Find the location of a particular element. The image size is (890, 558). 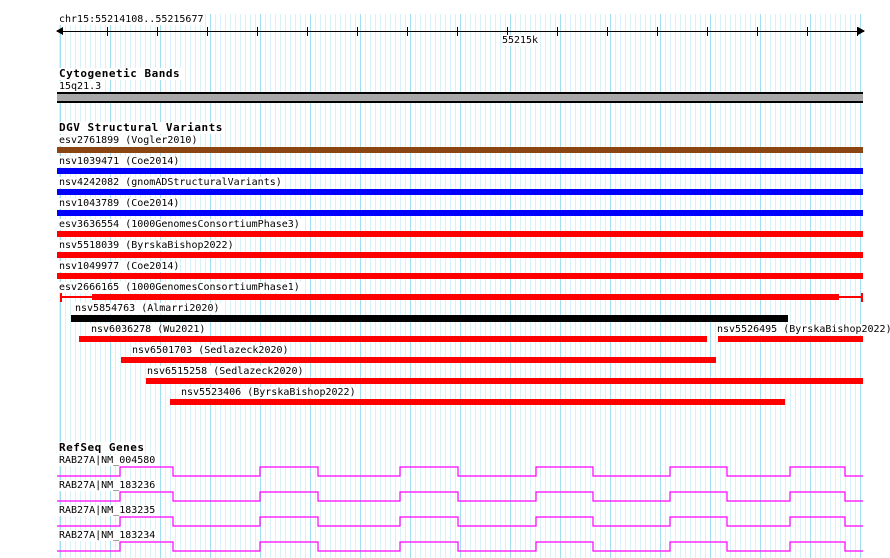

arrow-left-icon is located at coordinates (59, 31).